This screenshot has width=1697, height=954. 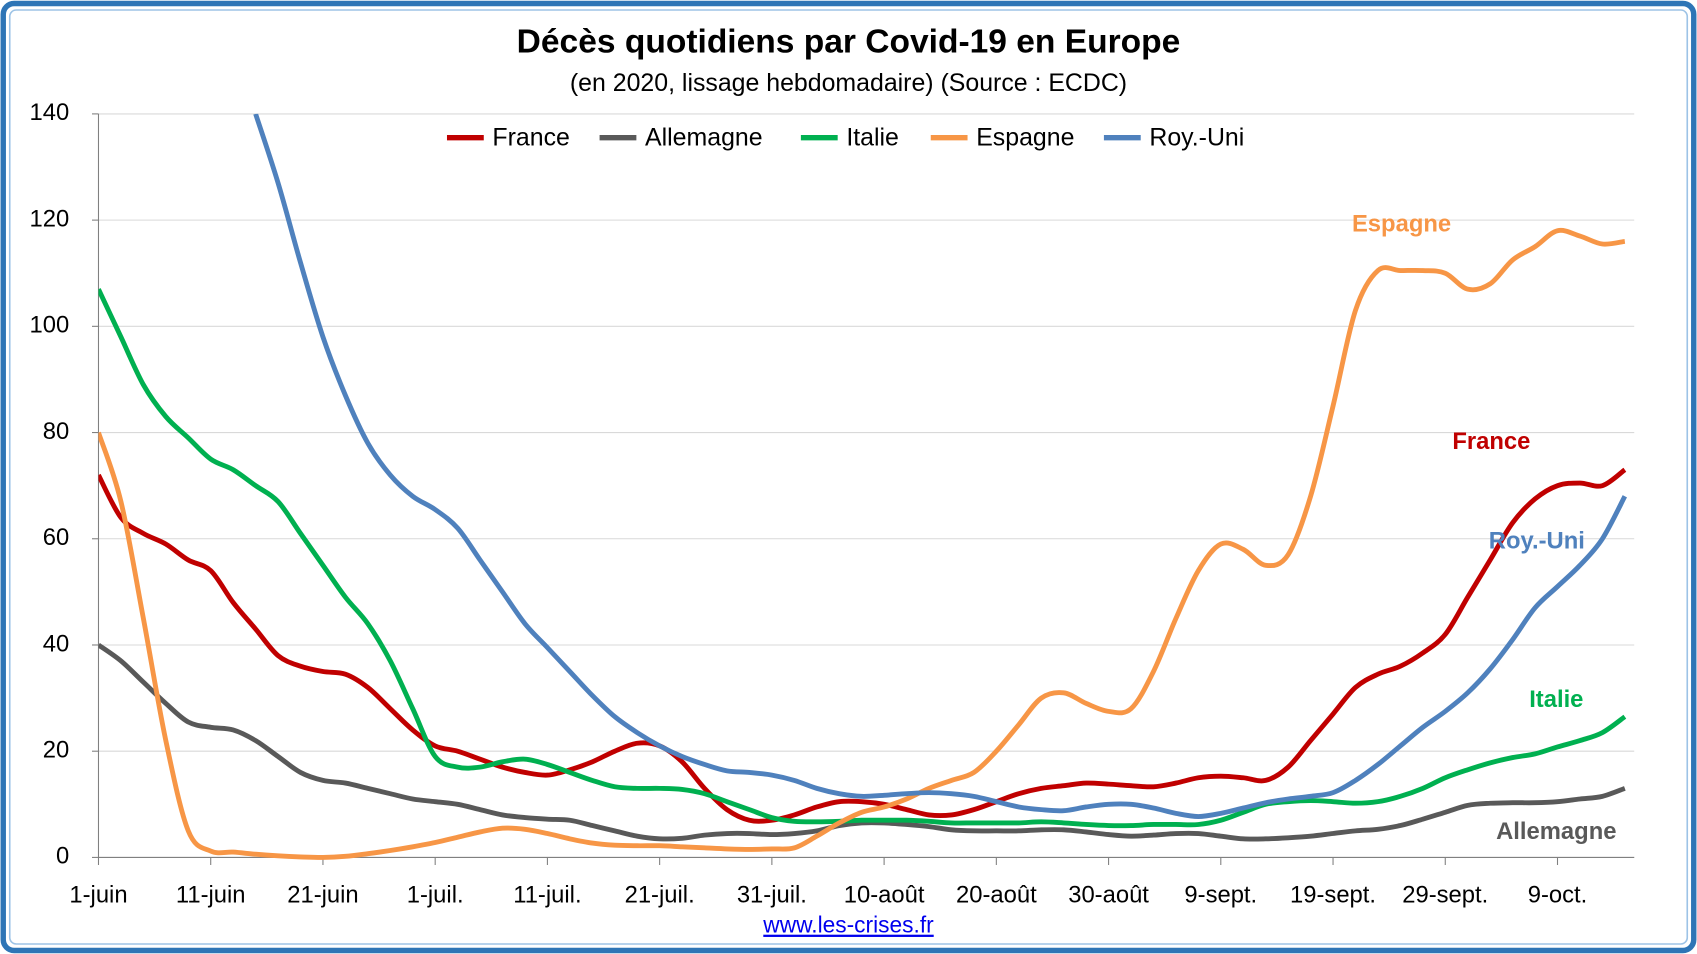 I want to click on y-tick-label: 140, so click(x=50, y=112).